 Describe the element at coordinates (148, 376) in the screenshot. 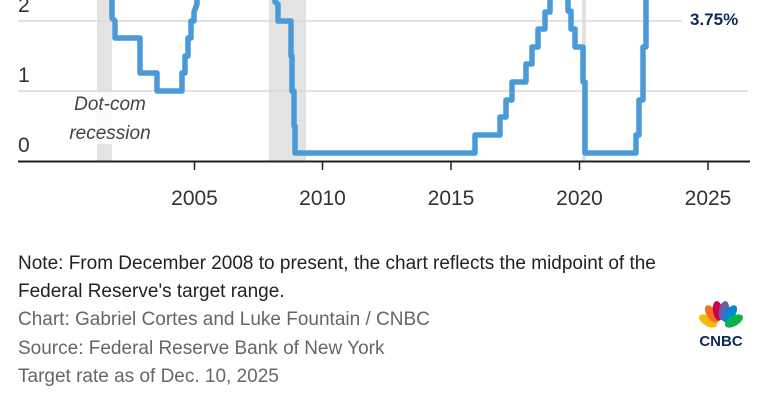

I see `as-of-date: Target rate as of Dec. 10, 2025` at that location.